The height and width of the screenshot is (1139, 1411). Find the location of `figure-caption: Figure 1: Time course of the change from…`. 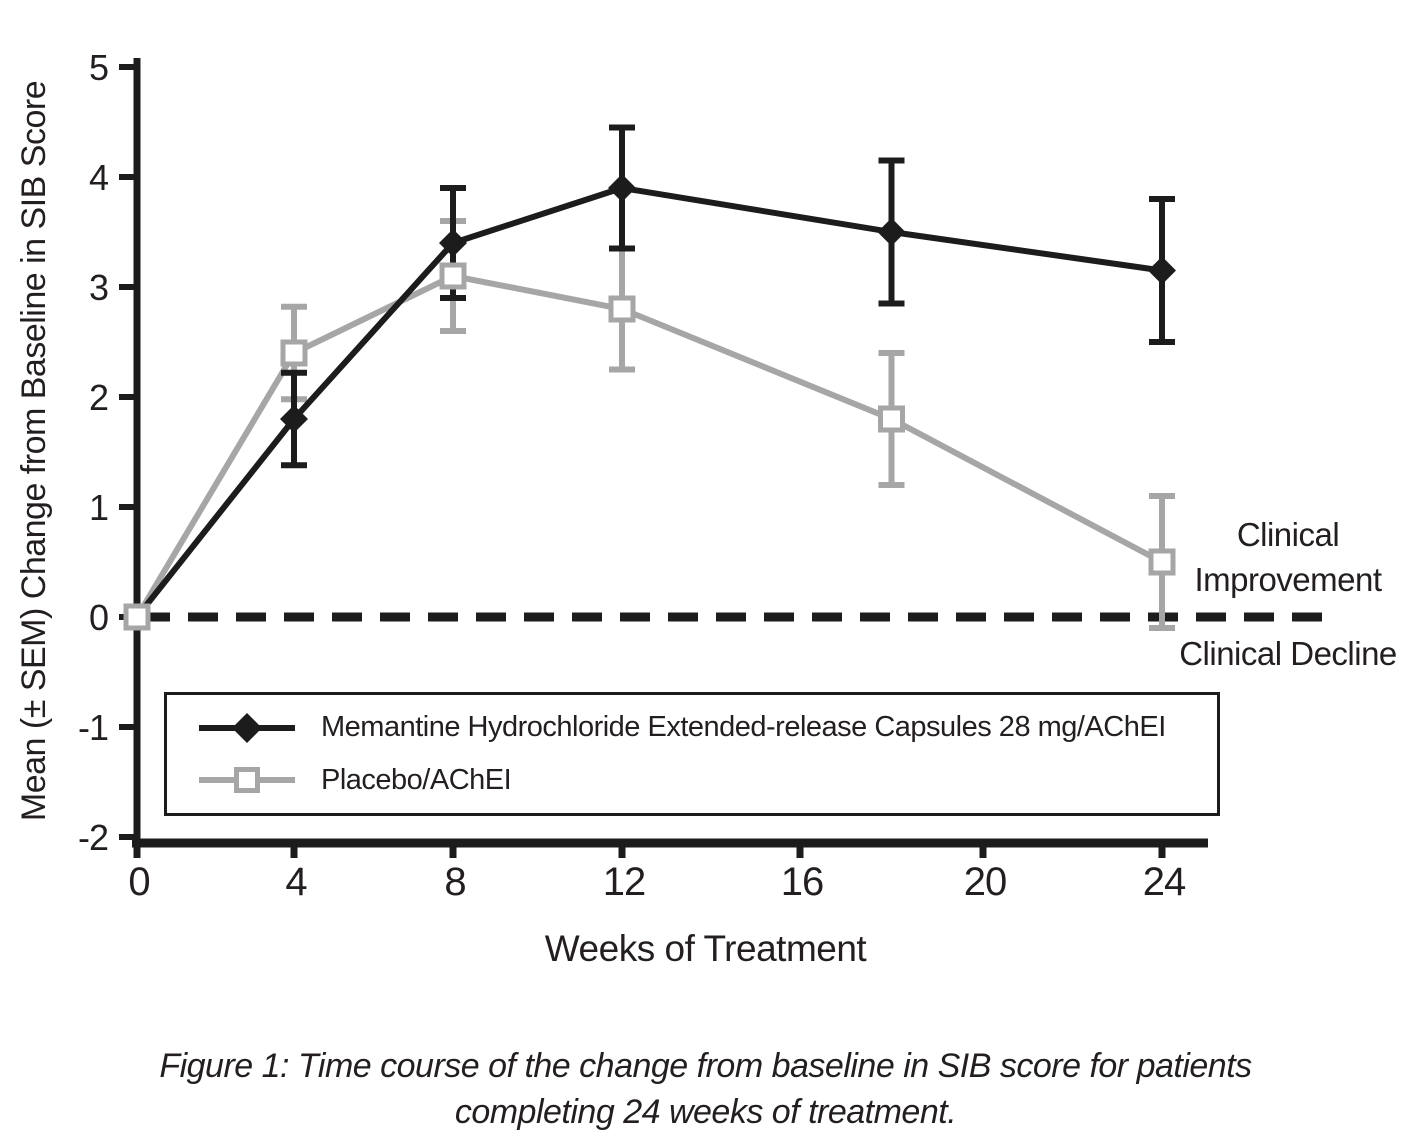

figure-caption: Figure 1: Time course of the change from… is located at coordinates (705, 1089).